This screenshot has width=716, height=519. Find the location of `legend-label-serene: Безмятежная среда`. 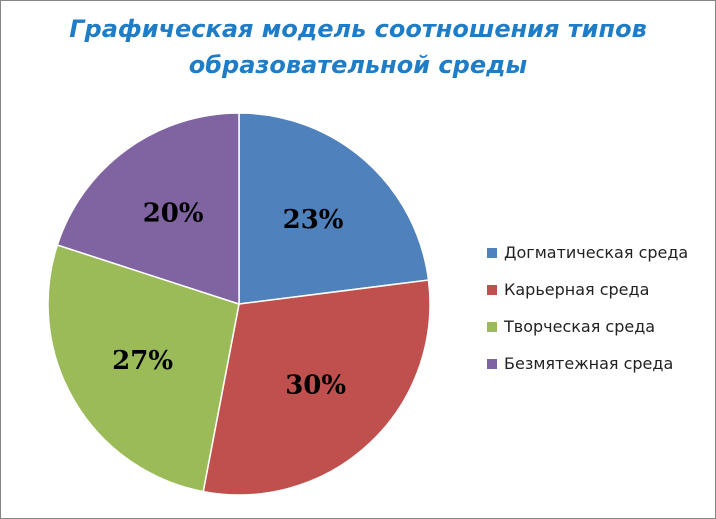

legend-label-serene: Безмятежная среда is located at coordinates (589, 363).